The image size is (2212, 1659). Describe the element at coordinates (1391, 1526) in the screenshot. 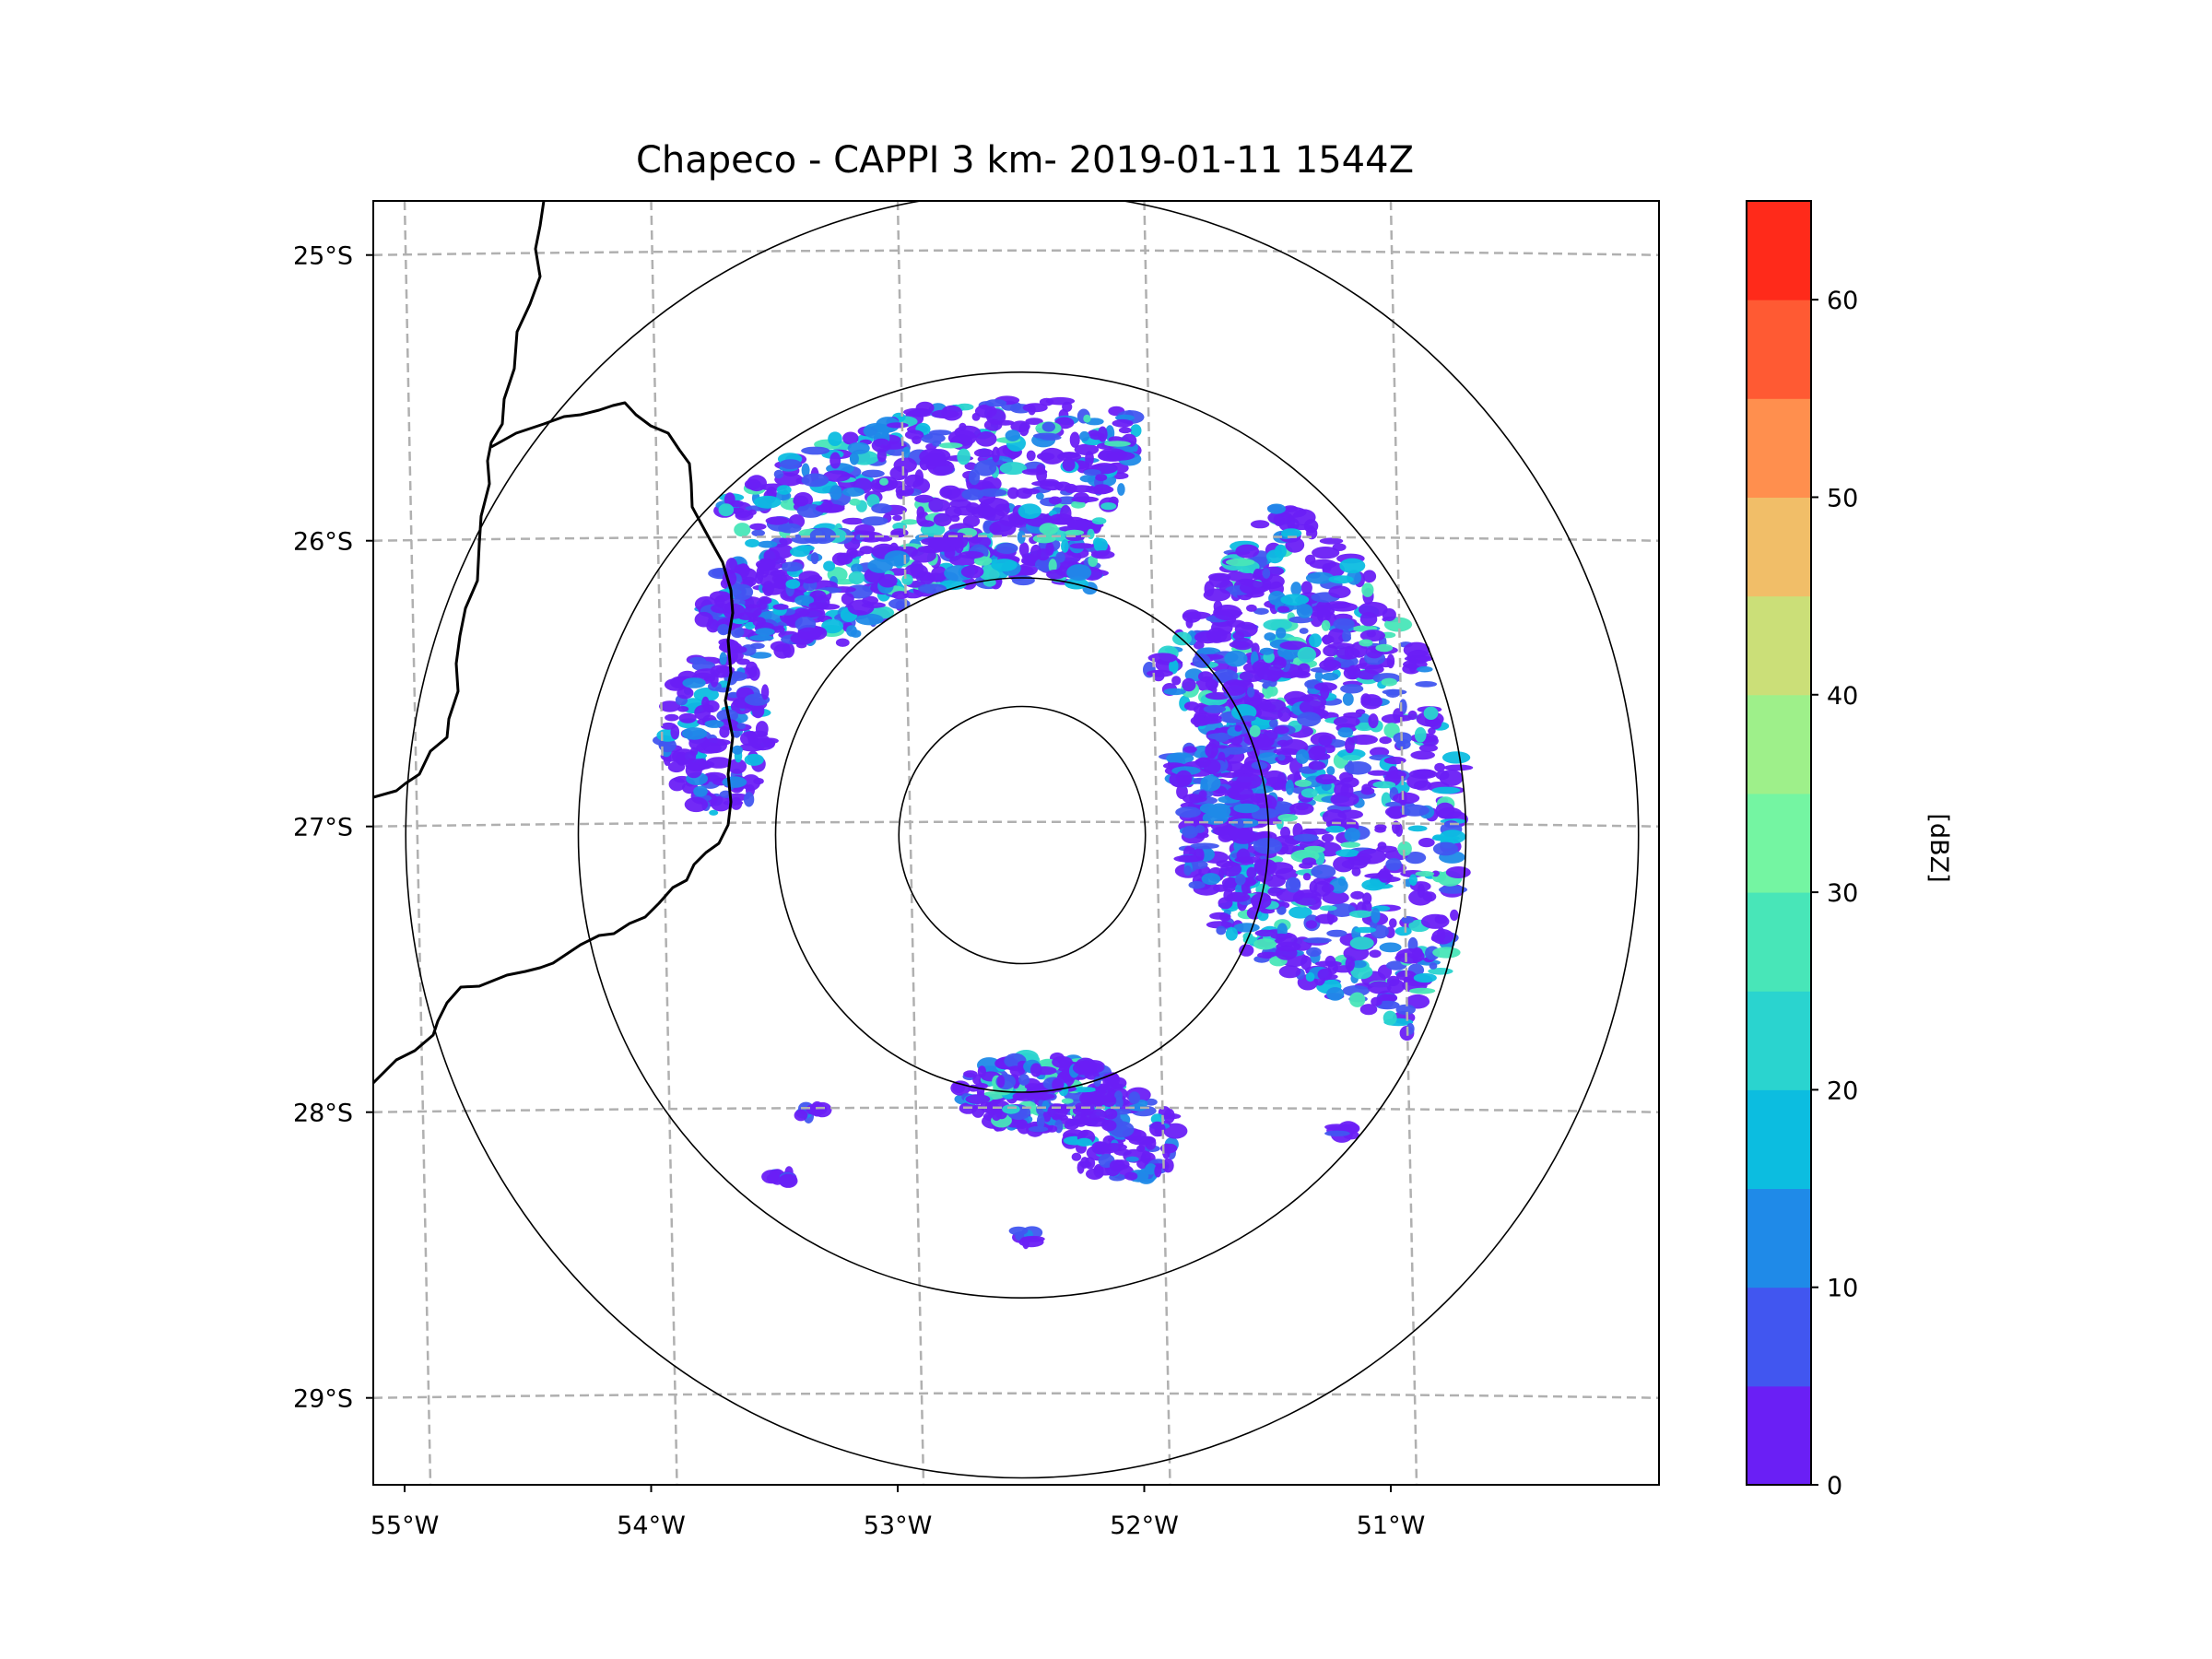

I see `x-tick-label: 51°W` at that location.